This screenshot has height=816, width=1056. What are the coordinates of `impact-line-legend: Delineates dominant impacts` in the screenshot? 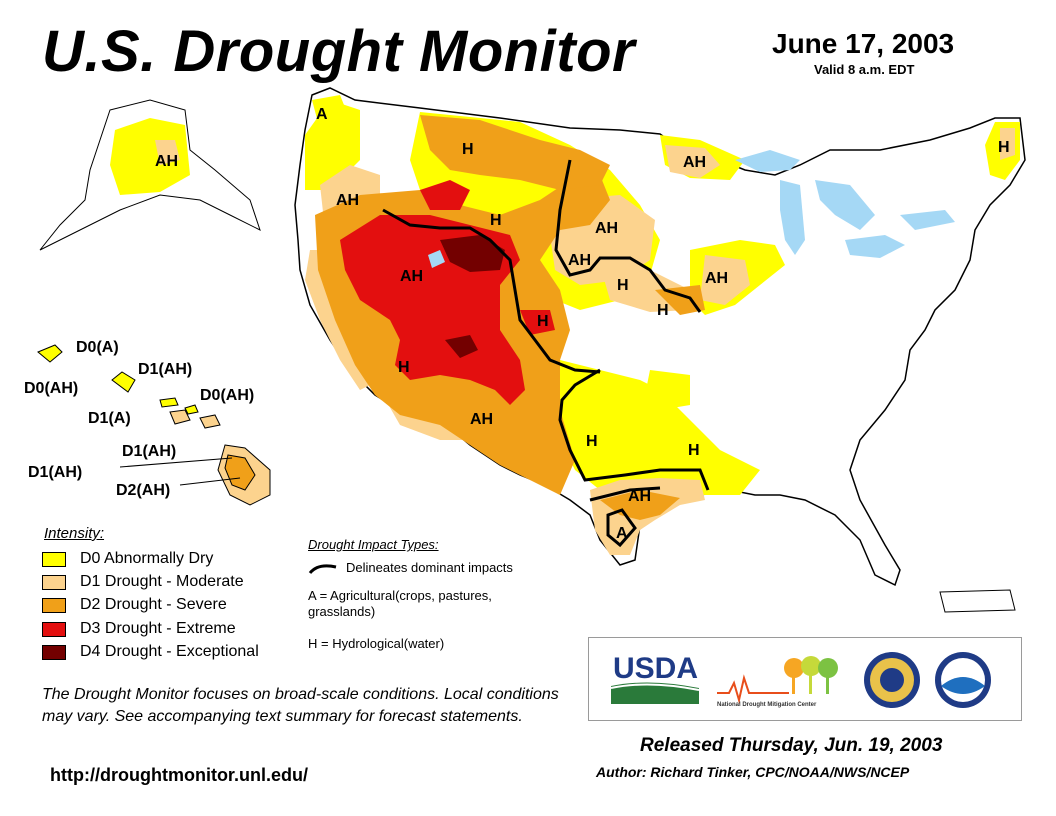 It's located at (410, 567).